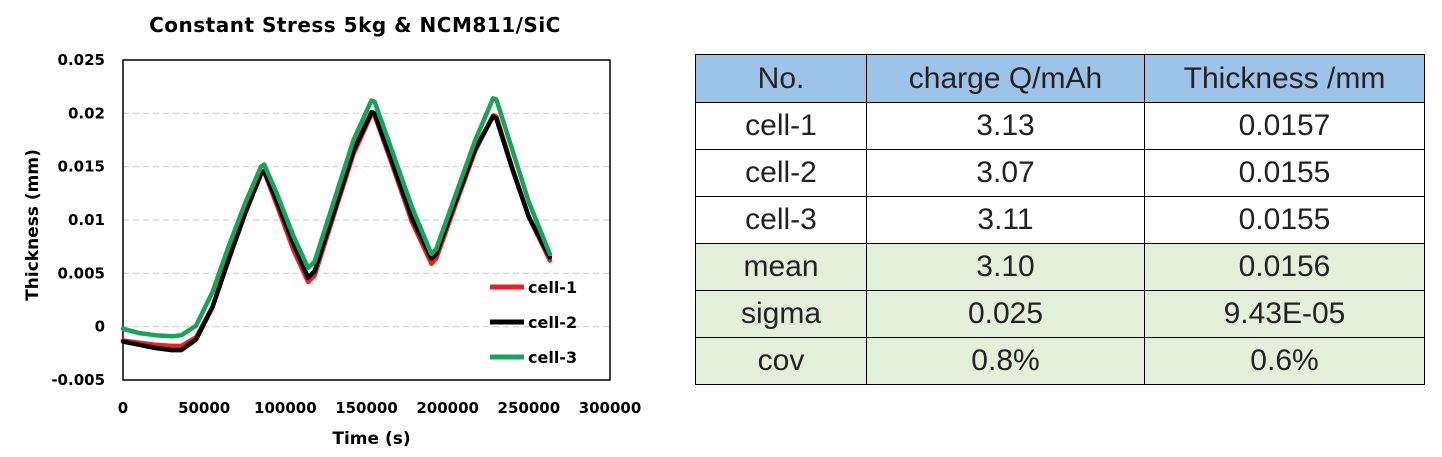 This screenshot has width=1442, height=457. I want to click on cell-no: sigma, so click(781, 314).